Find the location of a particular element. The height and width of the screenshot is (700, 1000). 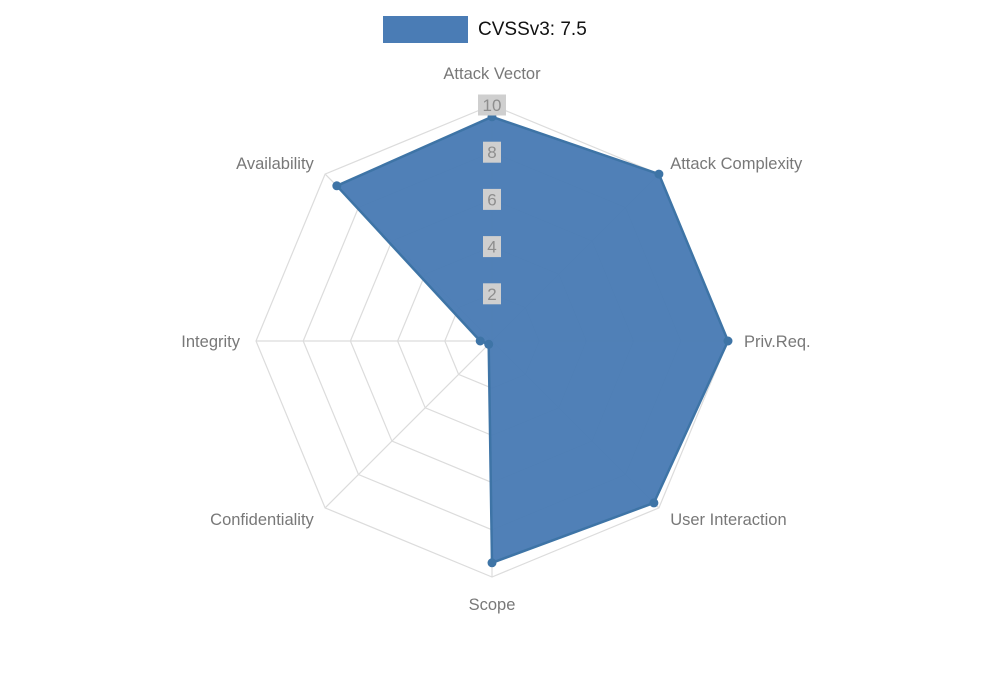

axis-label-user-interaction: User Interaction is located at coordinates (728, 520).